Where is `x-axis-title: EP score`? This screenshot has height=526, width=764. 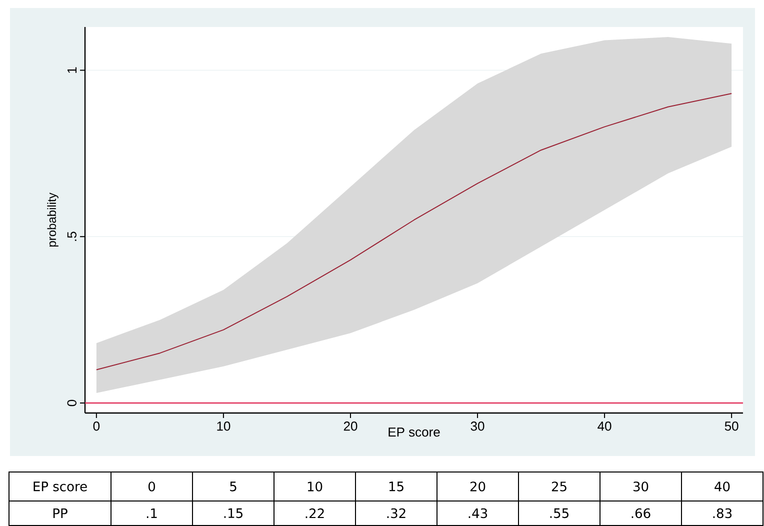
x-axis-title: EP score is located at coordinates (414, 432).